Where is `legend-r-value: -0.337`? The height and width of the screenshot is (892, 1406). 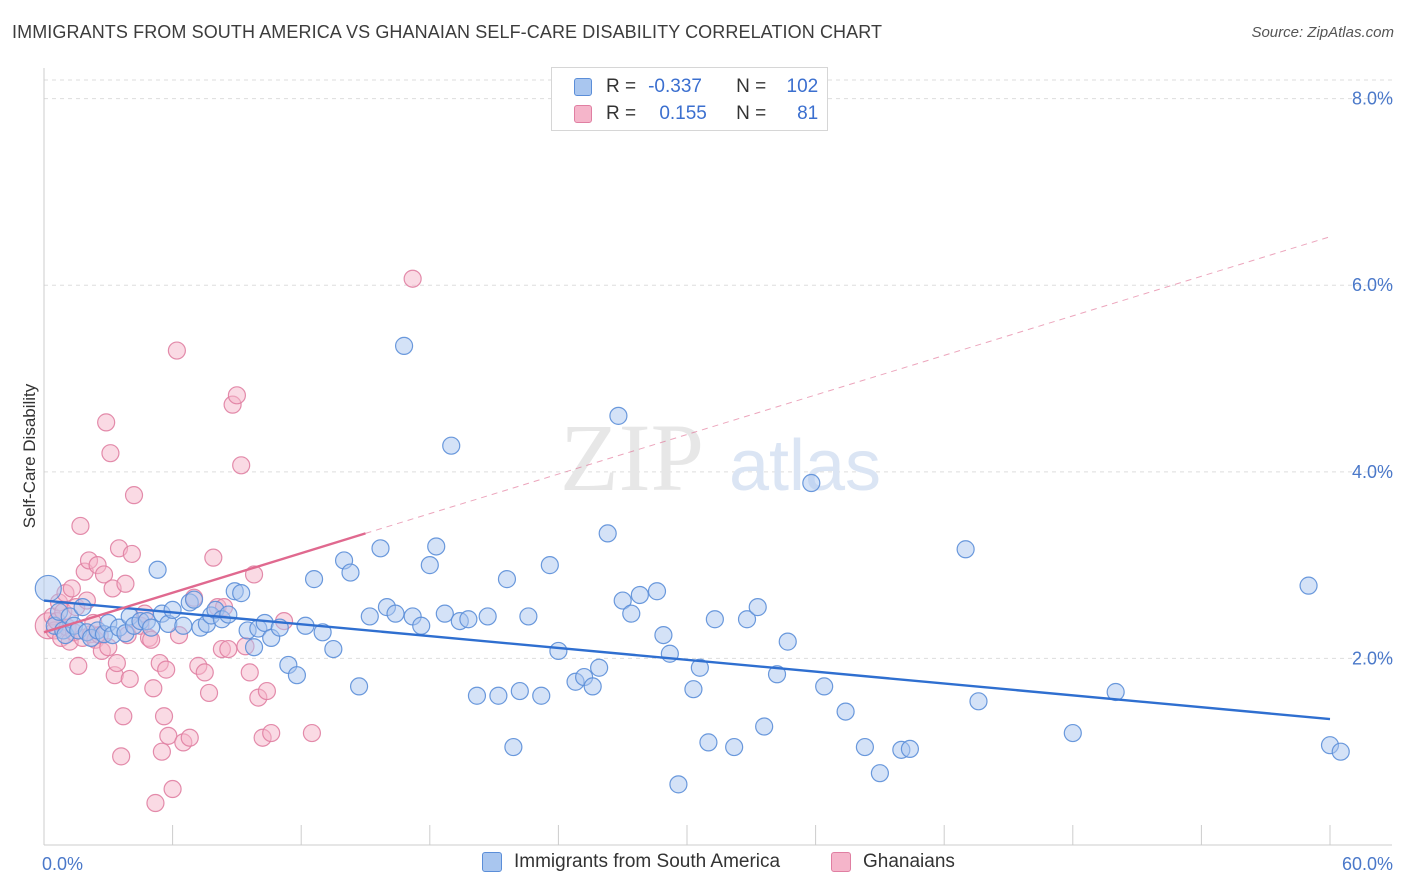 legend-r-value: -0.337 is located at coordinates (675, 86).